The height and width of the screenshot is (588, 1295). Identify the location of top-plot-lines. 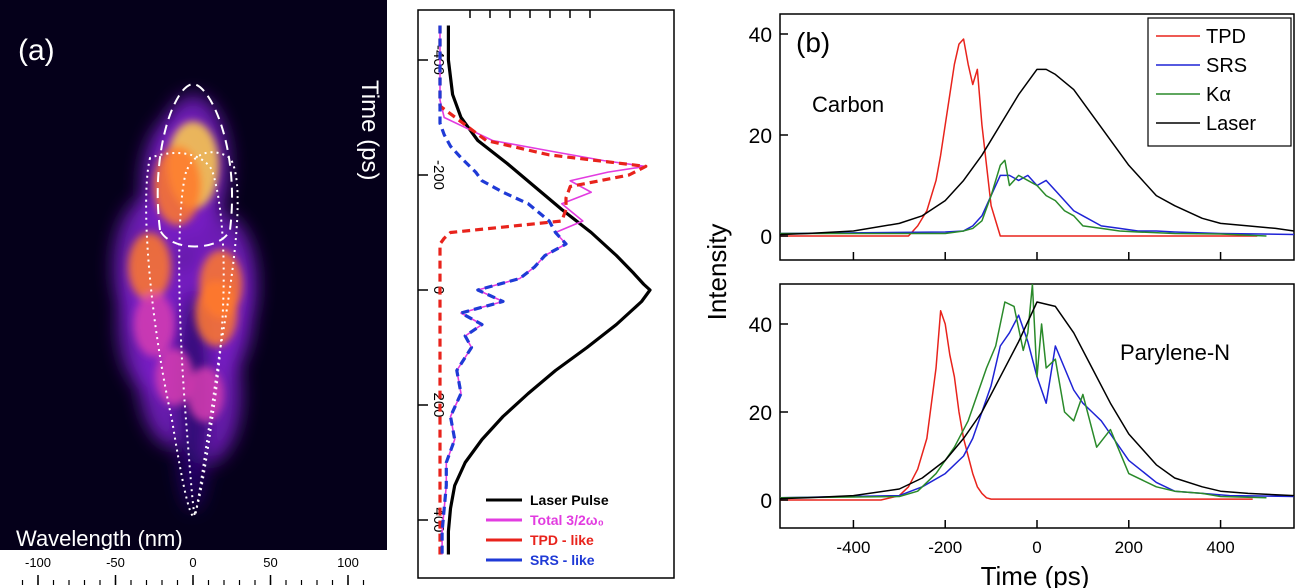
(1037, 137).